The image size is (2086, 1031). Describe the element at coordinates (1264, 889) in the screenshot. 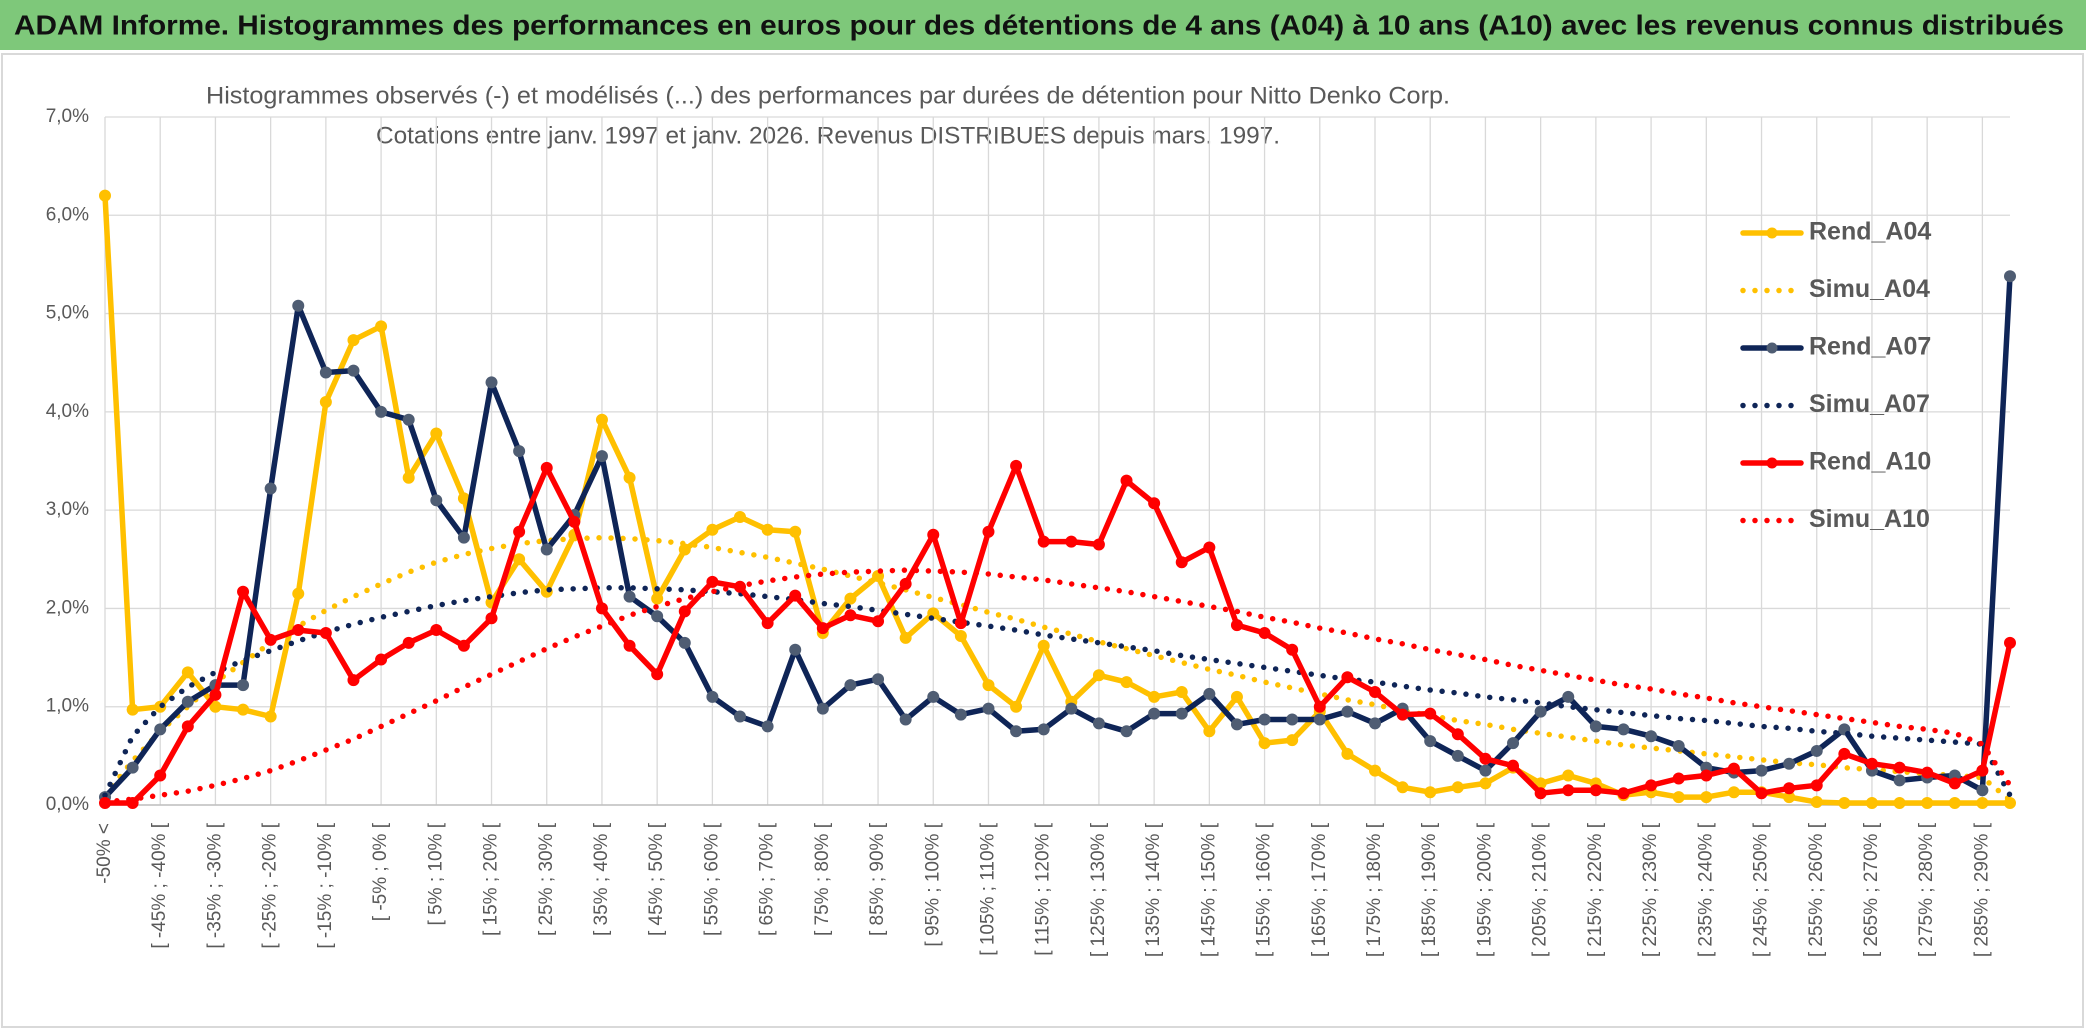

I see `x-tick-label: [ 155% ; 160% [` at that location.